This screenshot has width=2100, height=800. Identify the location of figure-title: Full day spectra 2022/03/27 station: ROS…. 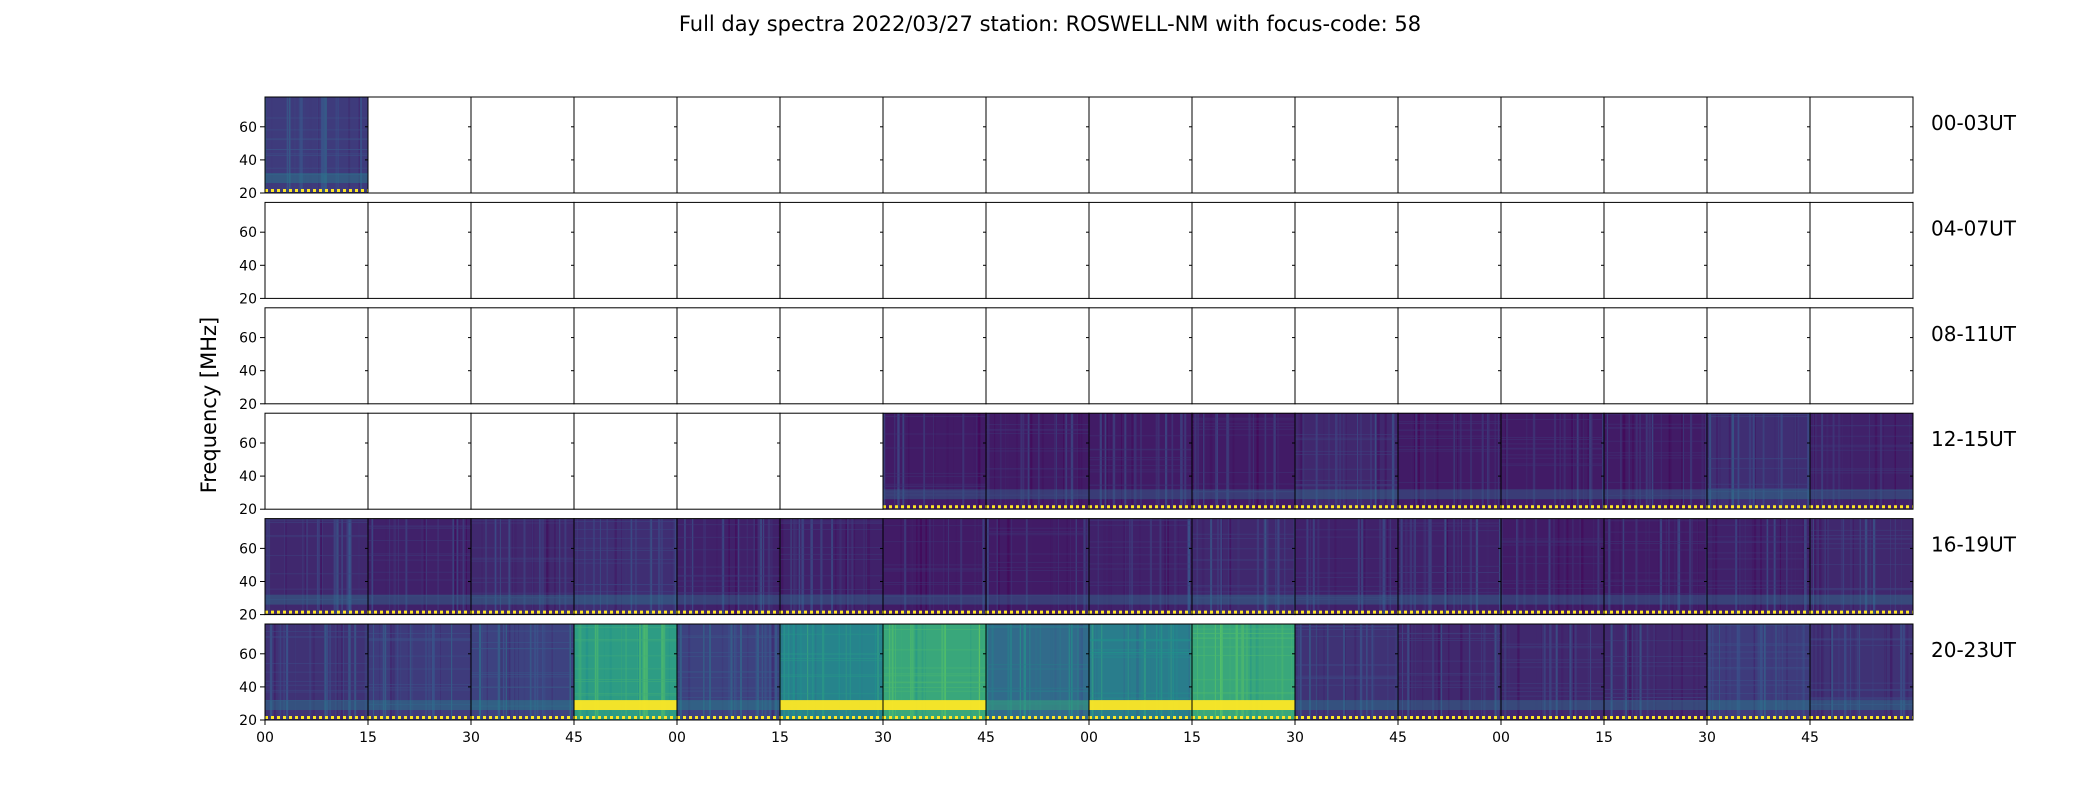
(1050, 24).